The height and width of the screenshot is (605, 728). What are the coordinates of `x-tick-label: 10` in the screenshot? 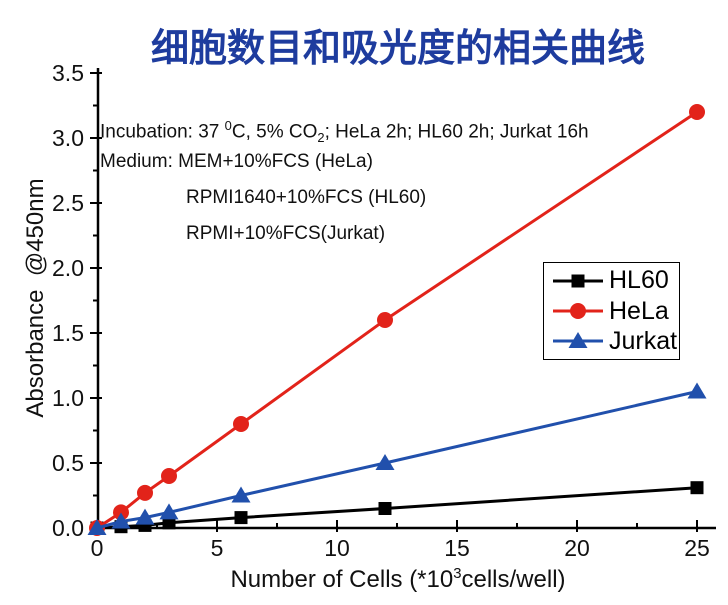 It's located at (337, 548).